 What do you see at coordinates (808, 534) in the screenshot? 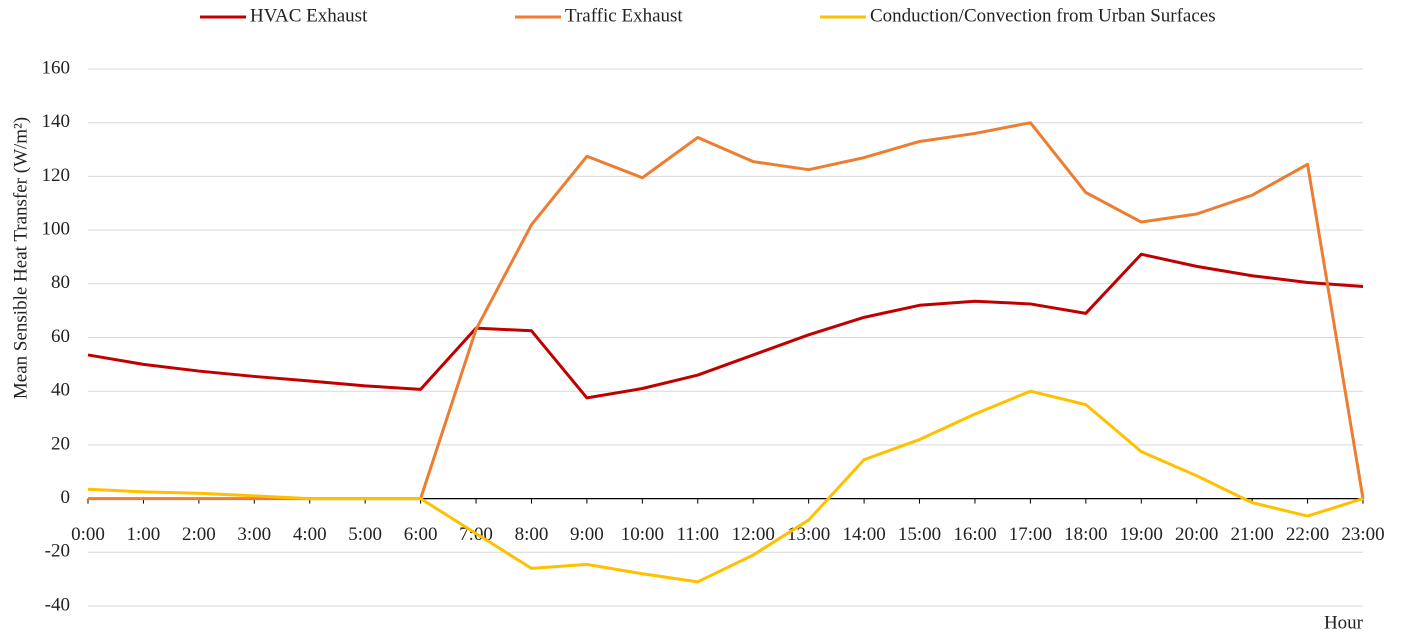
I see `x-tick-label: 13:00` at bounding box center [808, 534].